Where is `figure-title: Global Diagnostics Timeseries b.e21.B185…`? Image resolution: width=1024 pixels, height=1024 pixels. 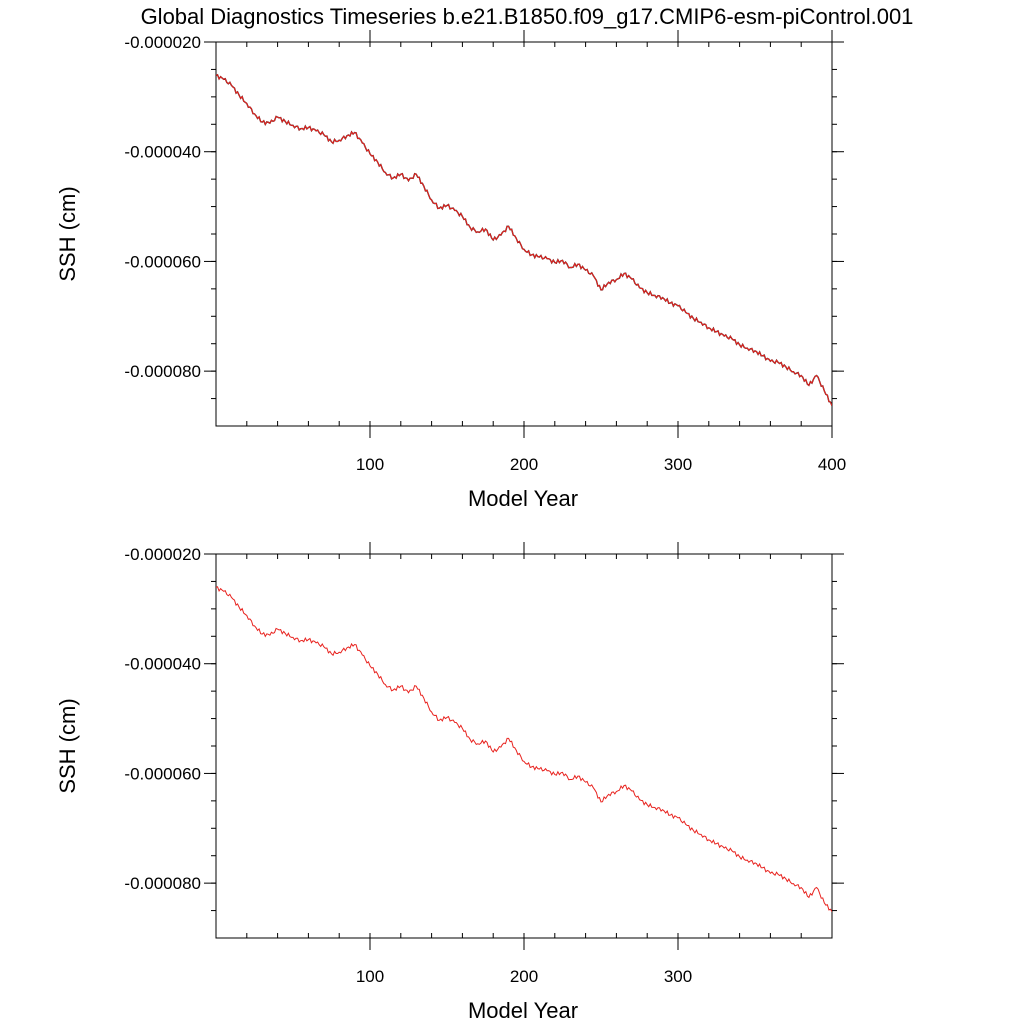
figure-title: Global Diagnostics Timeseries b.e21.B185… is located at coordinates (527, 16).